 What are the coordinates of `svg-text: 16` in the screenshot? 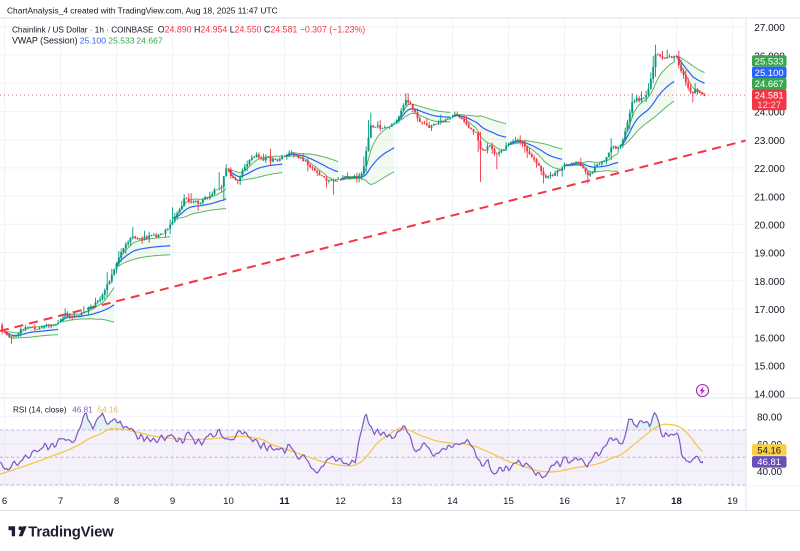 It's located at (564, 501).